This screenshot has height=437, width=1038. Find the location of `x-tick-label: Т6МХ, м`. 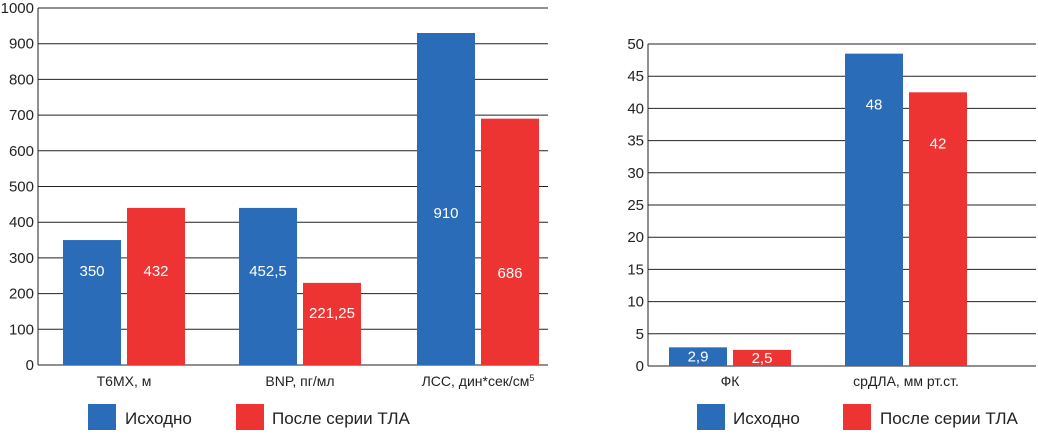

x-tick-label: Т6МХ, м is located at coordinates (124, 381).